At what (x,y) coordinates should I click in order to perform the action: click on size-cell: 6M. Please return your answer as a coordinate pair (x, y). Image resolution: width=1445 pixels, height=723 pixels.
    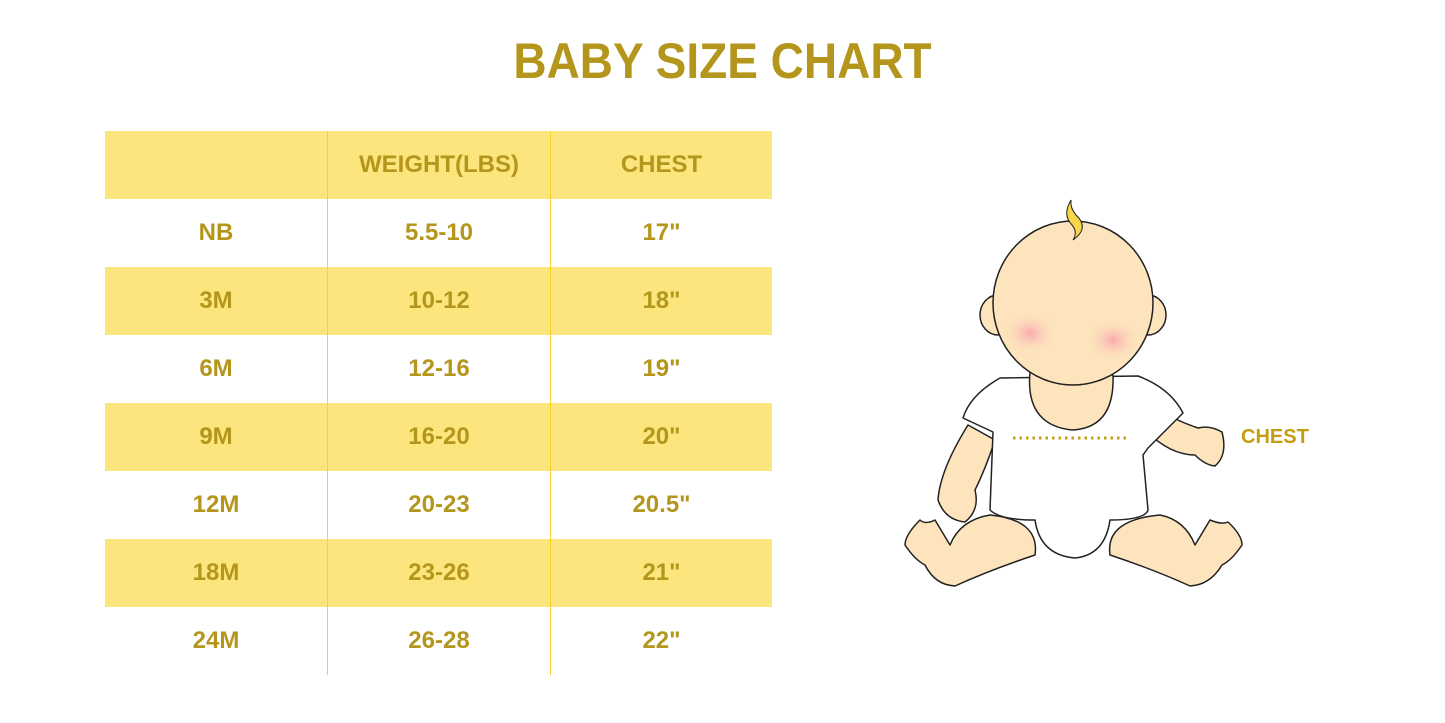
    Looking at the image, I should click on (216, 368).